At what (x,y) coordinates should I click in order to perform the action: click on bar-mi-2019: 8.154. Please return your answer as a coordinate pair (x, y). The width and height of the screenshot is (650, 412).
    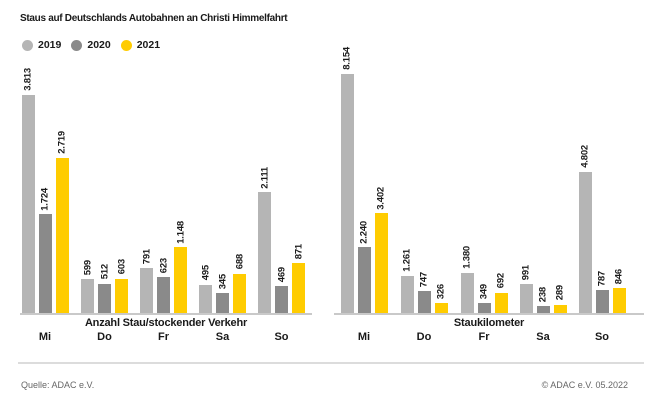
    Looking at the image, I should click on (347, 180).